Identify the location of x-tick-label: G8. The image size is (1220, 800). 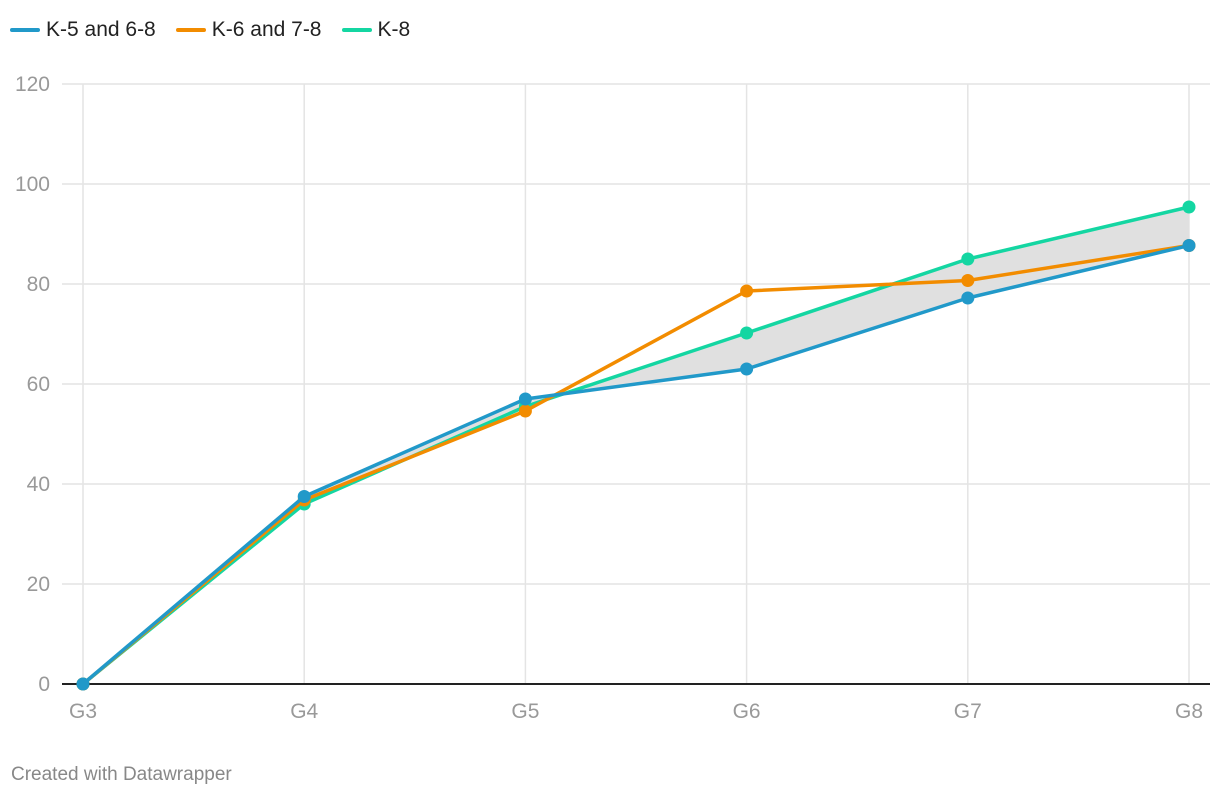
(1189, 711).